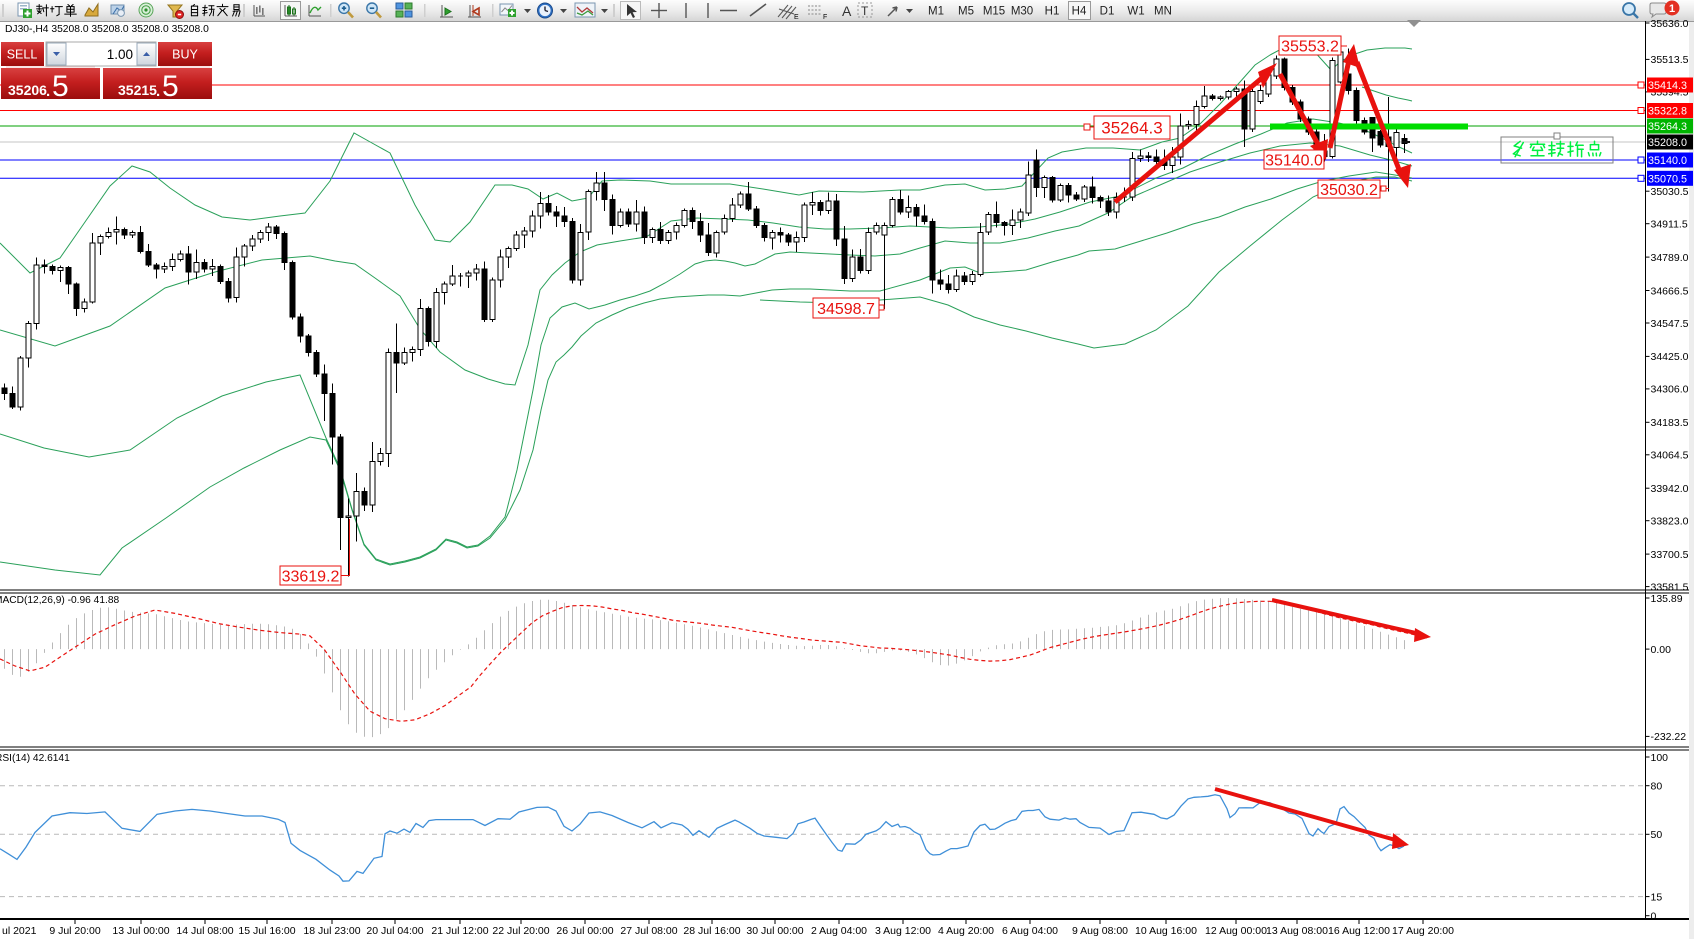 This screenshot has width=1694, height=939. Describe the element at coordinates (825, 17) in the screenshot. I see `svg-text: F` at that location.